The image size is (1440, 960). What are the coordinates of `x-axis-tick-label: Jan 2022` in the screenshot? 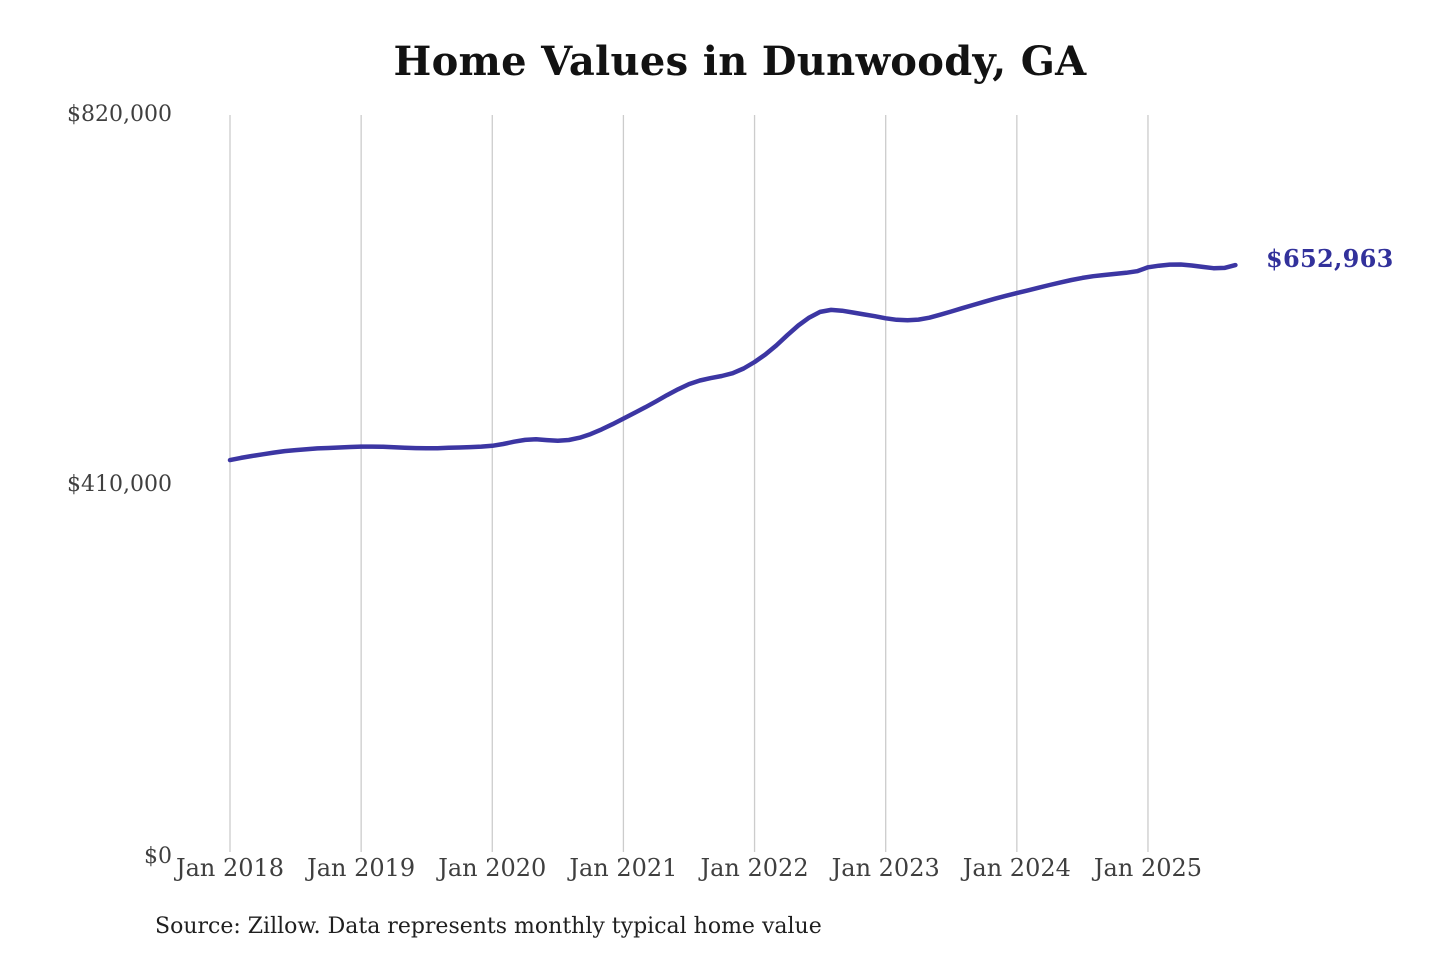 It's located at (754, 868).